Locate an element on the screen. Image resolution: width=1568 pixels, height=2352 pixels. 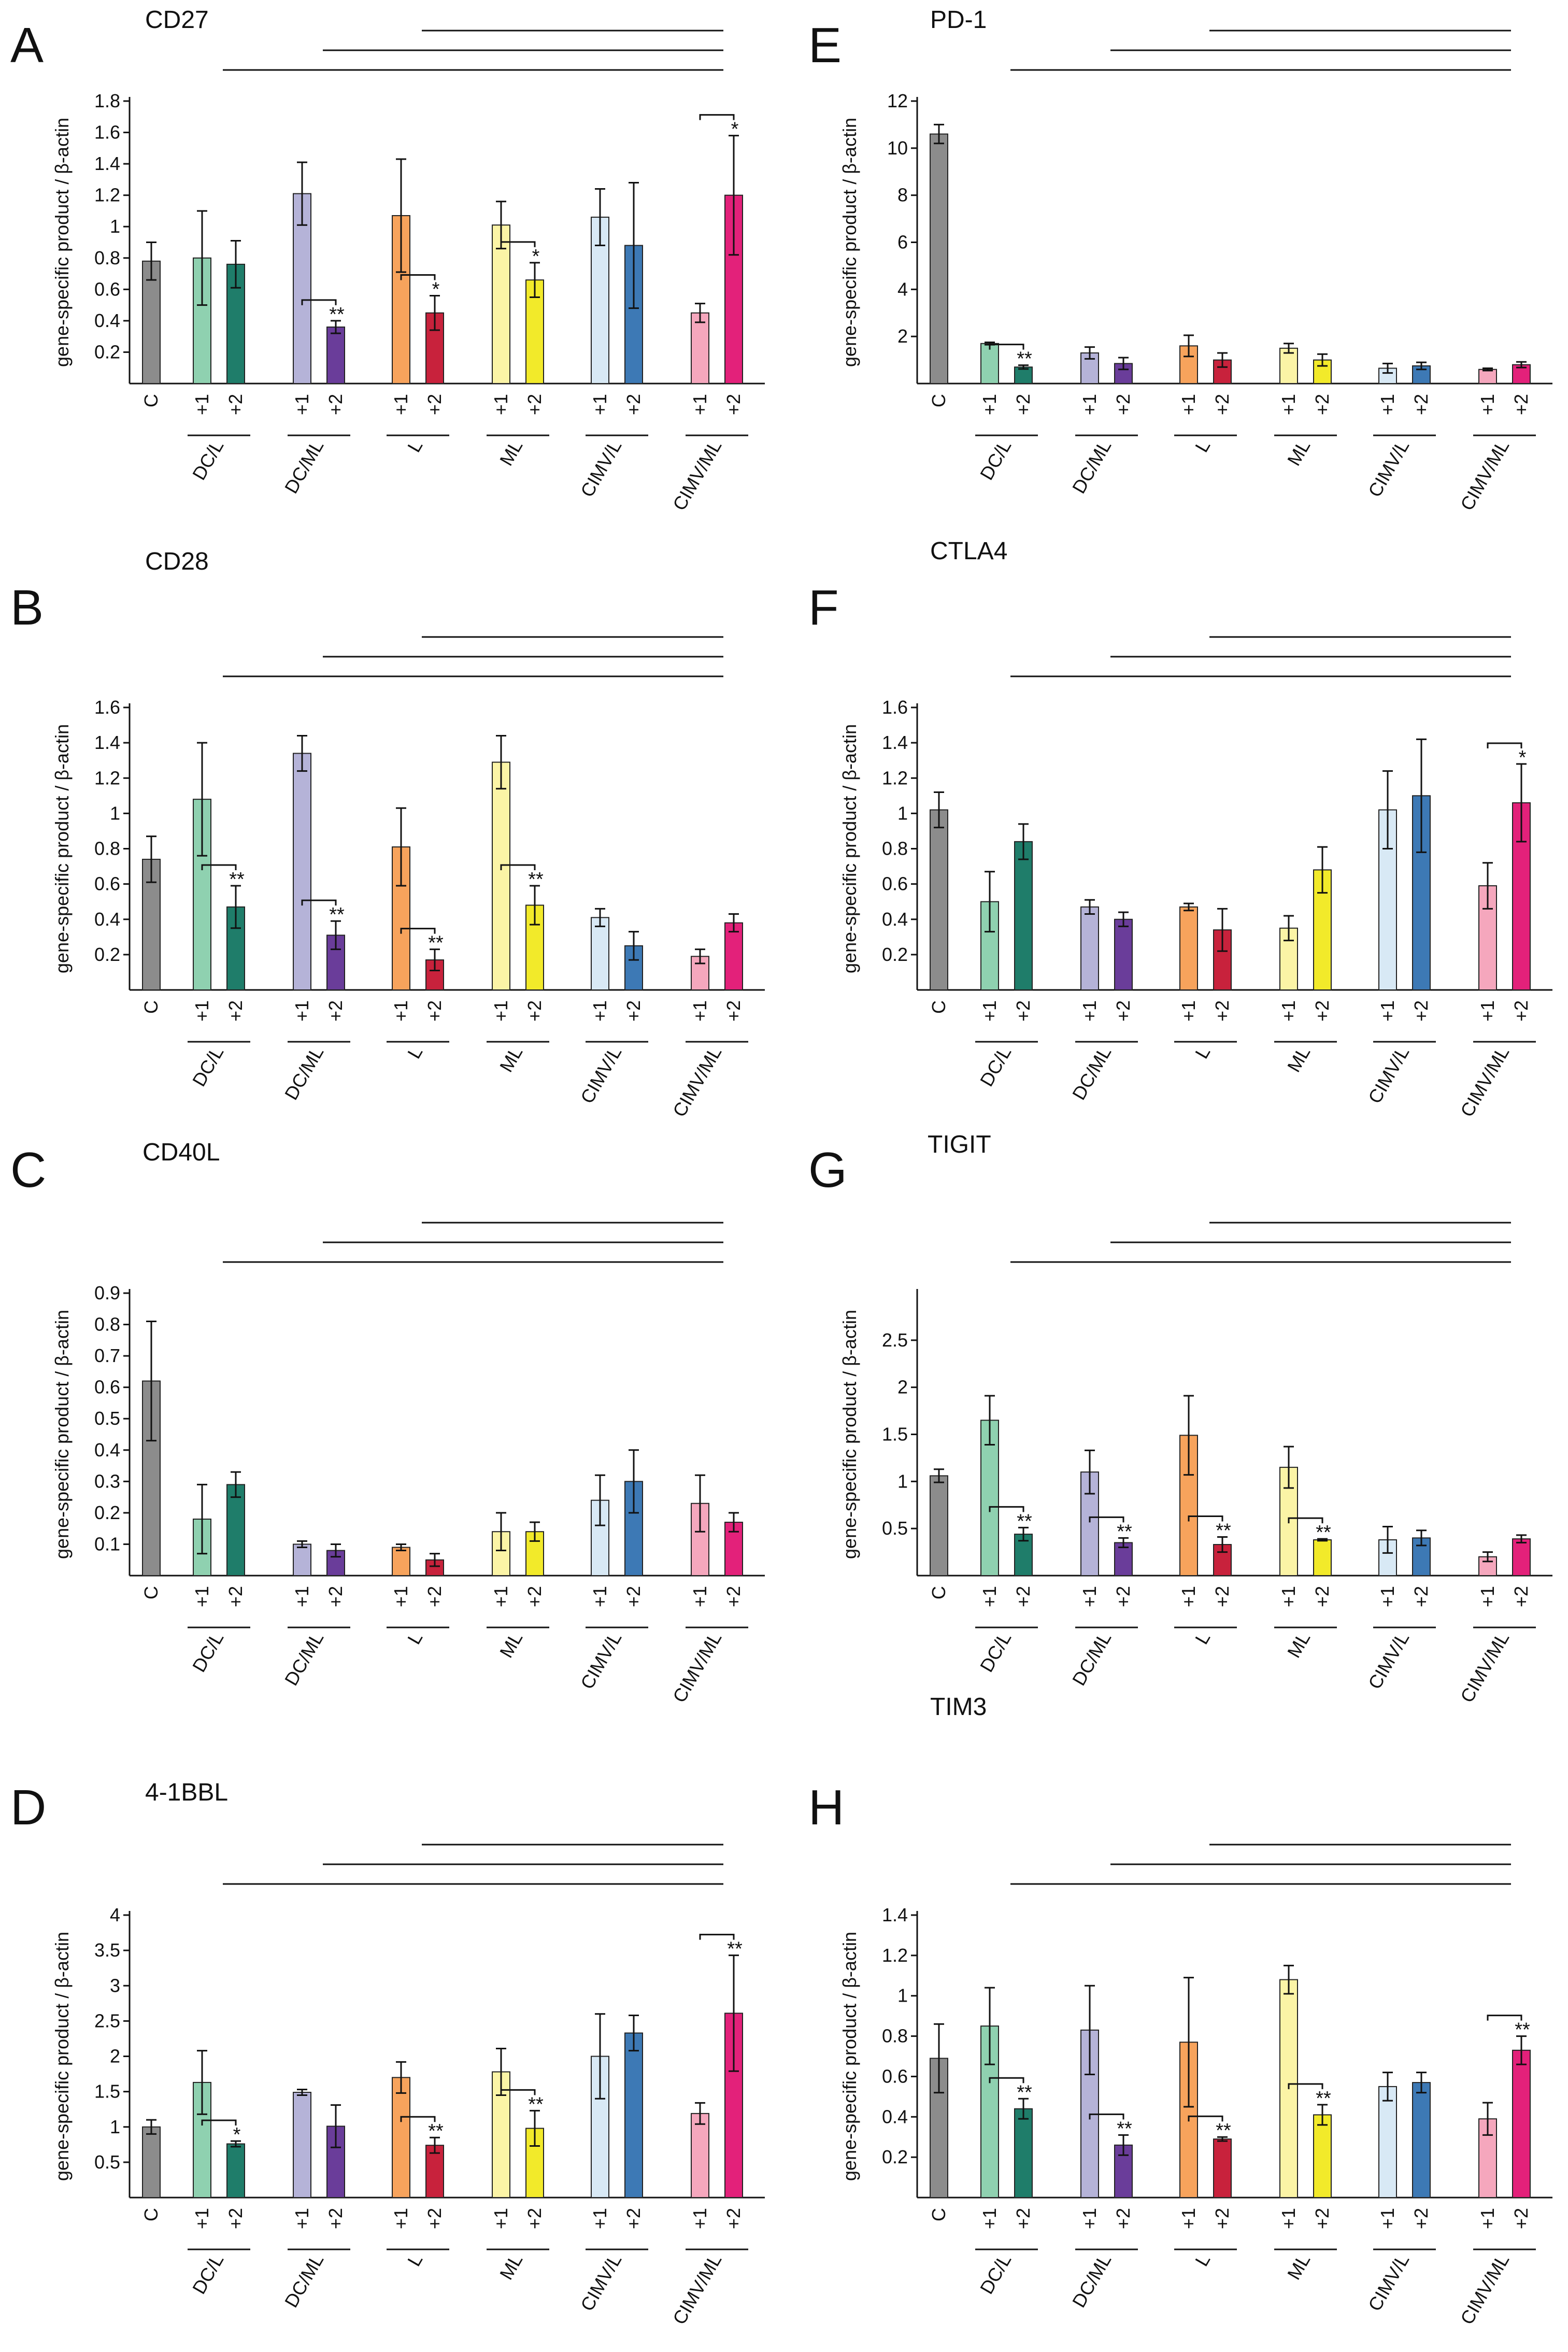
panel-title: 4-1BBL is located at coordinates (187, 1792).